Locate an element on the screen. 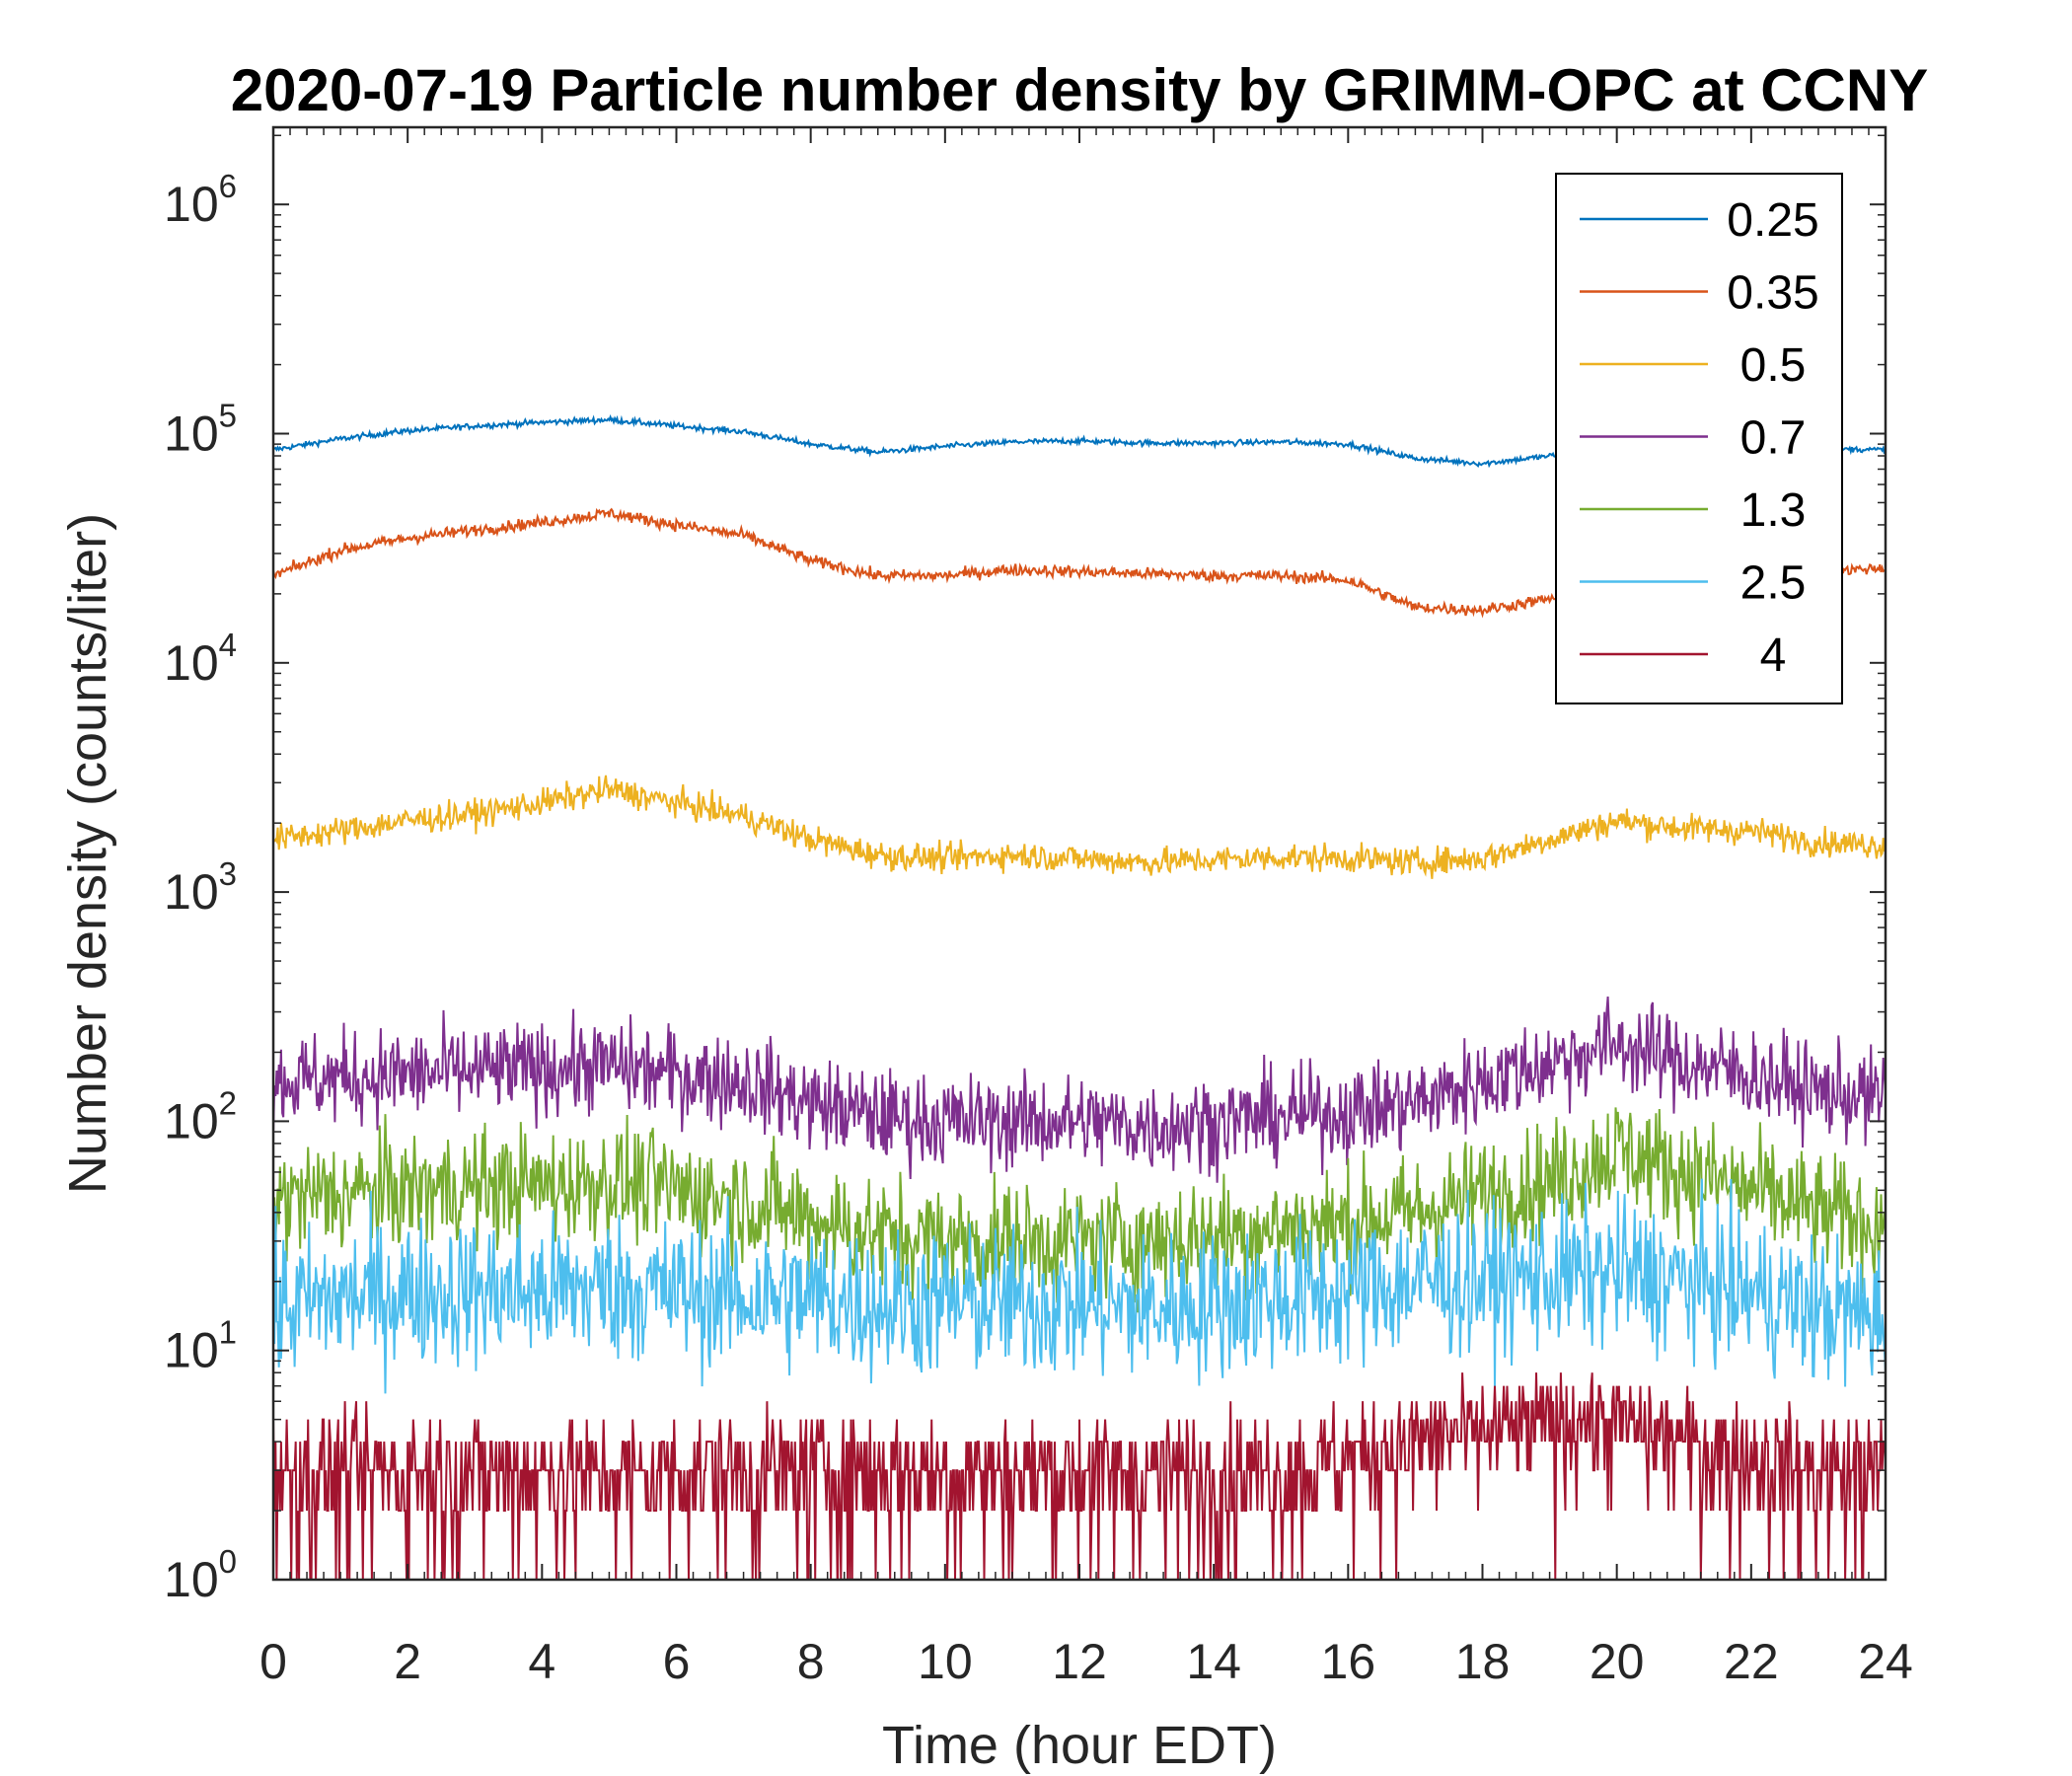 This screenshot has width=2072, height=1776. legend-label: 0.7 is located at coordinates (1773, 439).